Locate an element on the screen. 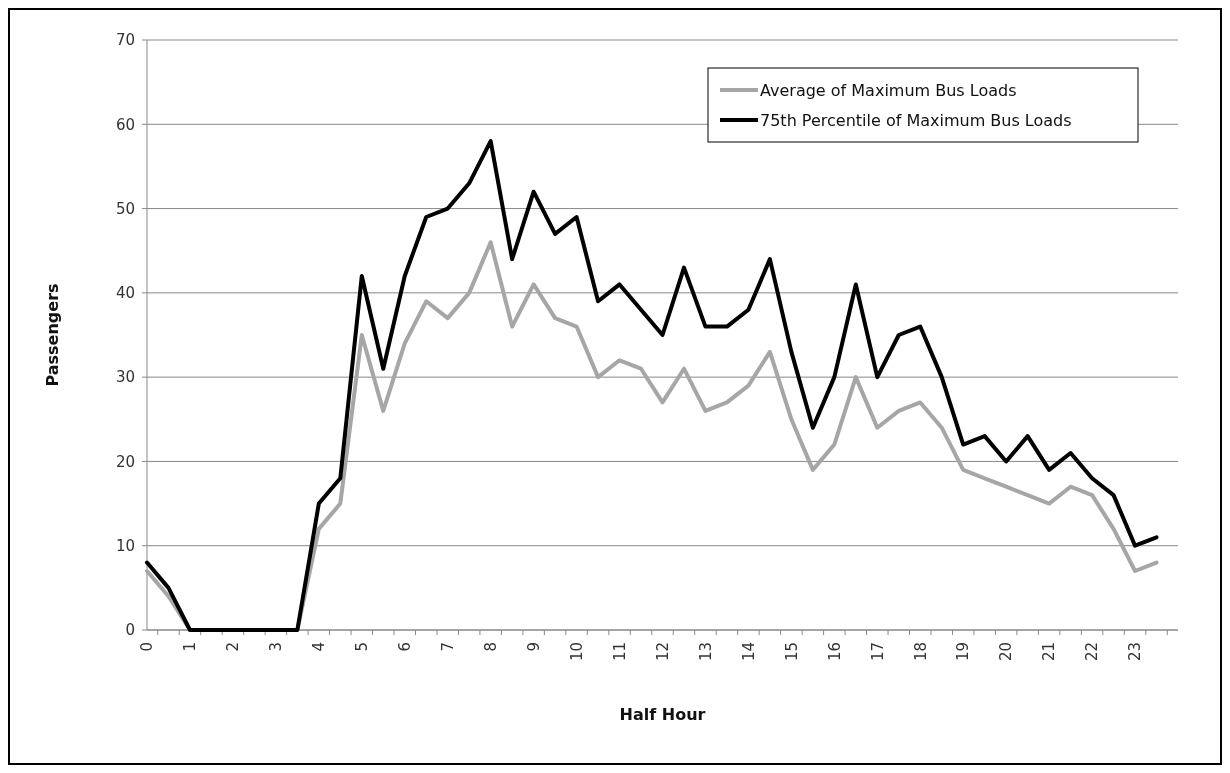 Image resolution: width=1230 pixels, height=773 pixels. y-tick-label: 60 is located at coordinates (125, 124).